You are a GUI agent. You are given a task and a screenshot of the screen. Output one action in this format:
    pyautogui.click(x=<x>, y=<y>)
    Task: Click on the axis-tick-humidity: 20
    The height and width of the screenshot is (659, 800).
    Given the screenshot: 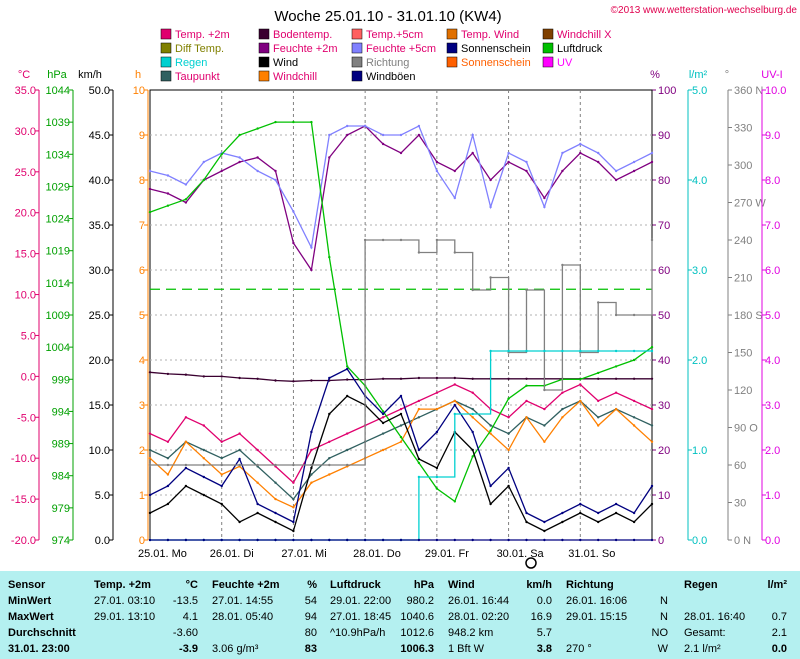 What is the action you would take?
    pyautogui.click(x=664, y=451)
    